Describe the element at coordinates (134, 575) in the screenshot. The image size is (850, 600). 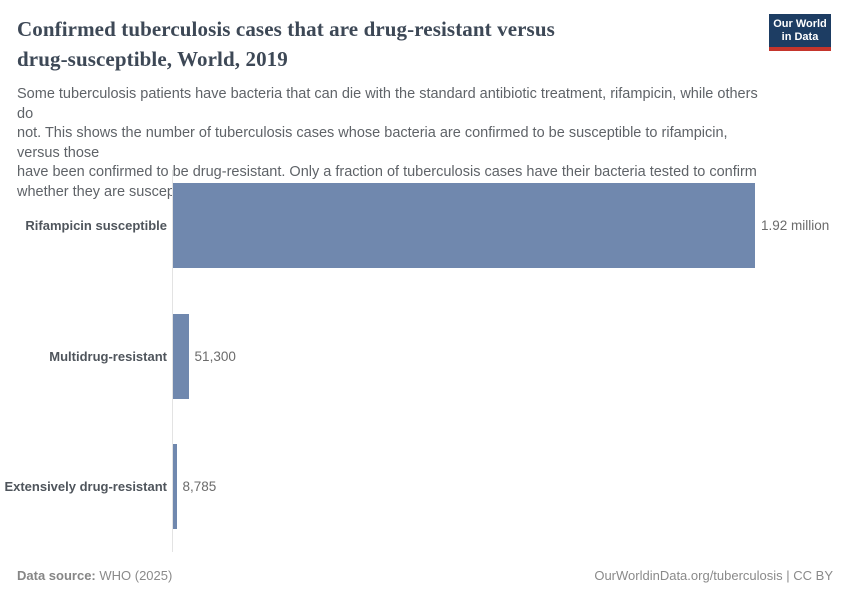
I see `data-source-value: WHO (2025)` at that location.